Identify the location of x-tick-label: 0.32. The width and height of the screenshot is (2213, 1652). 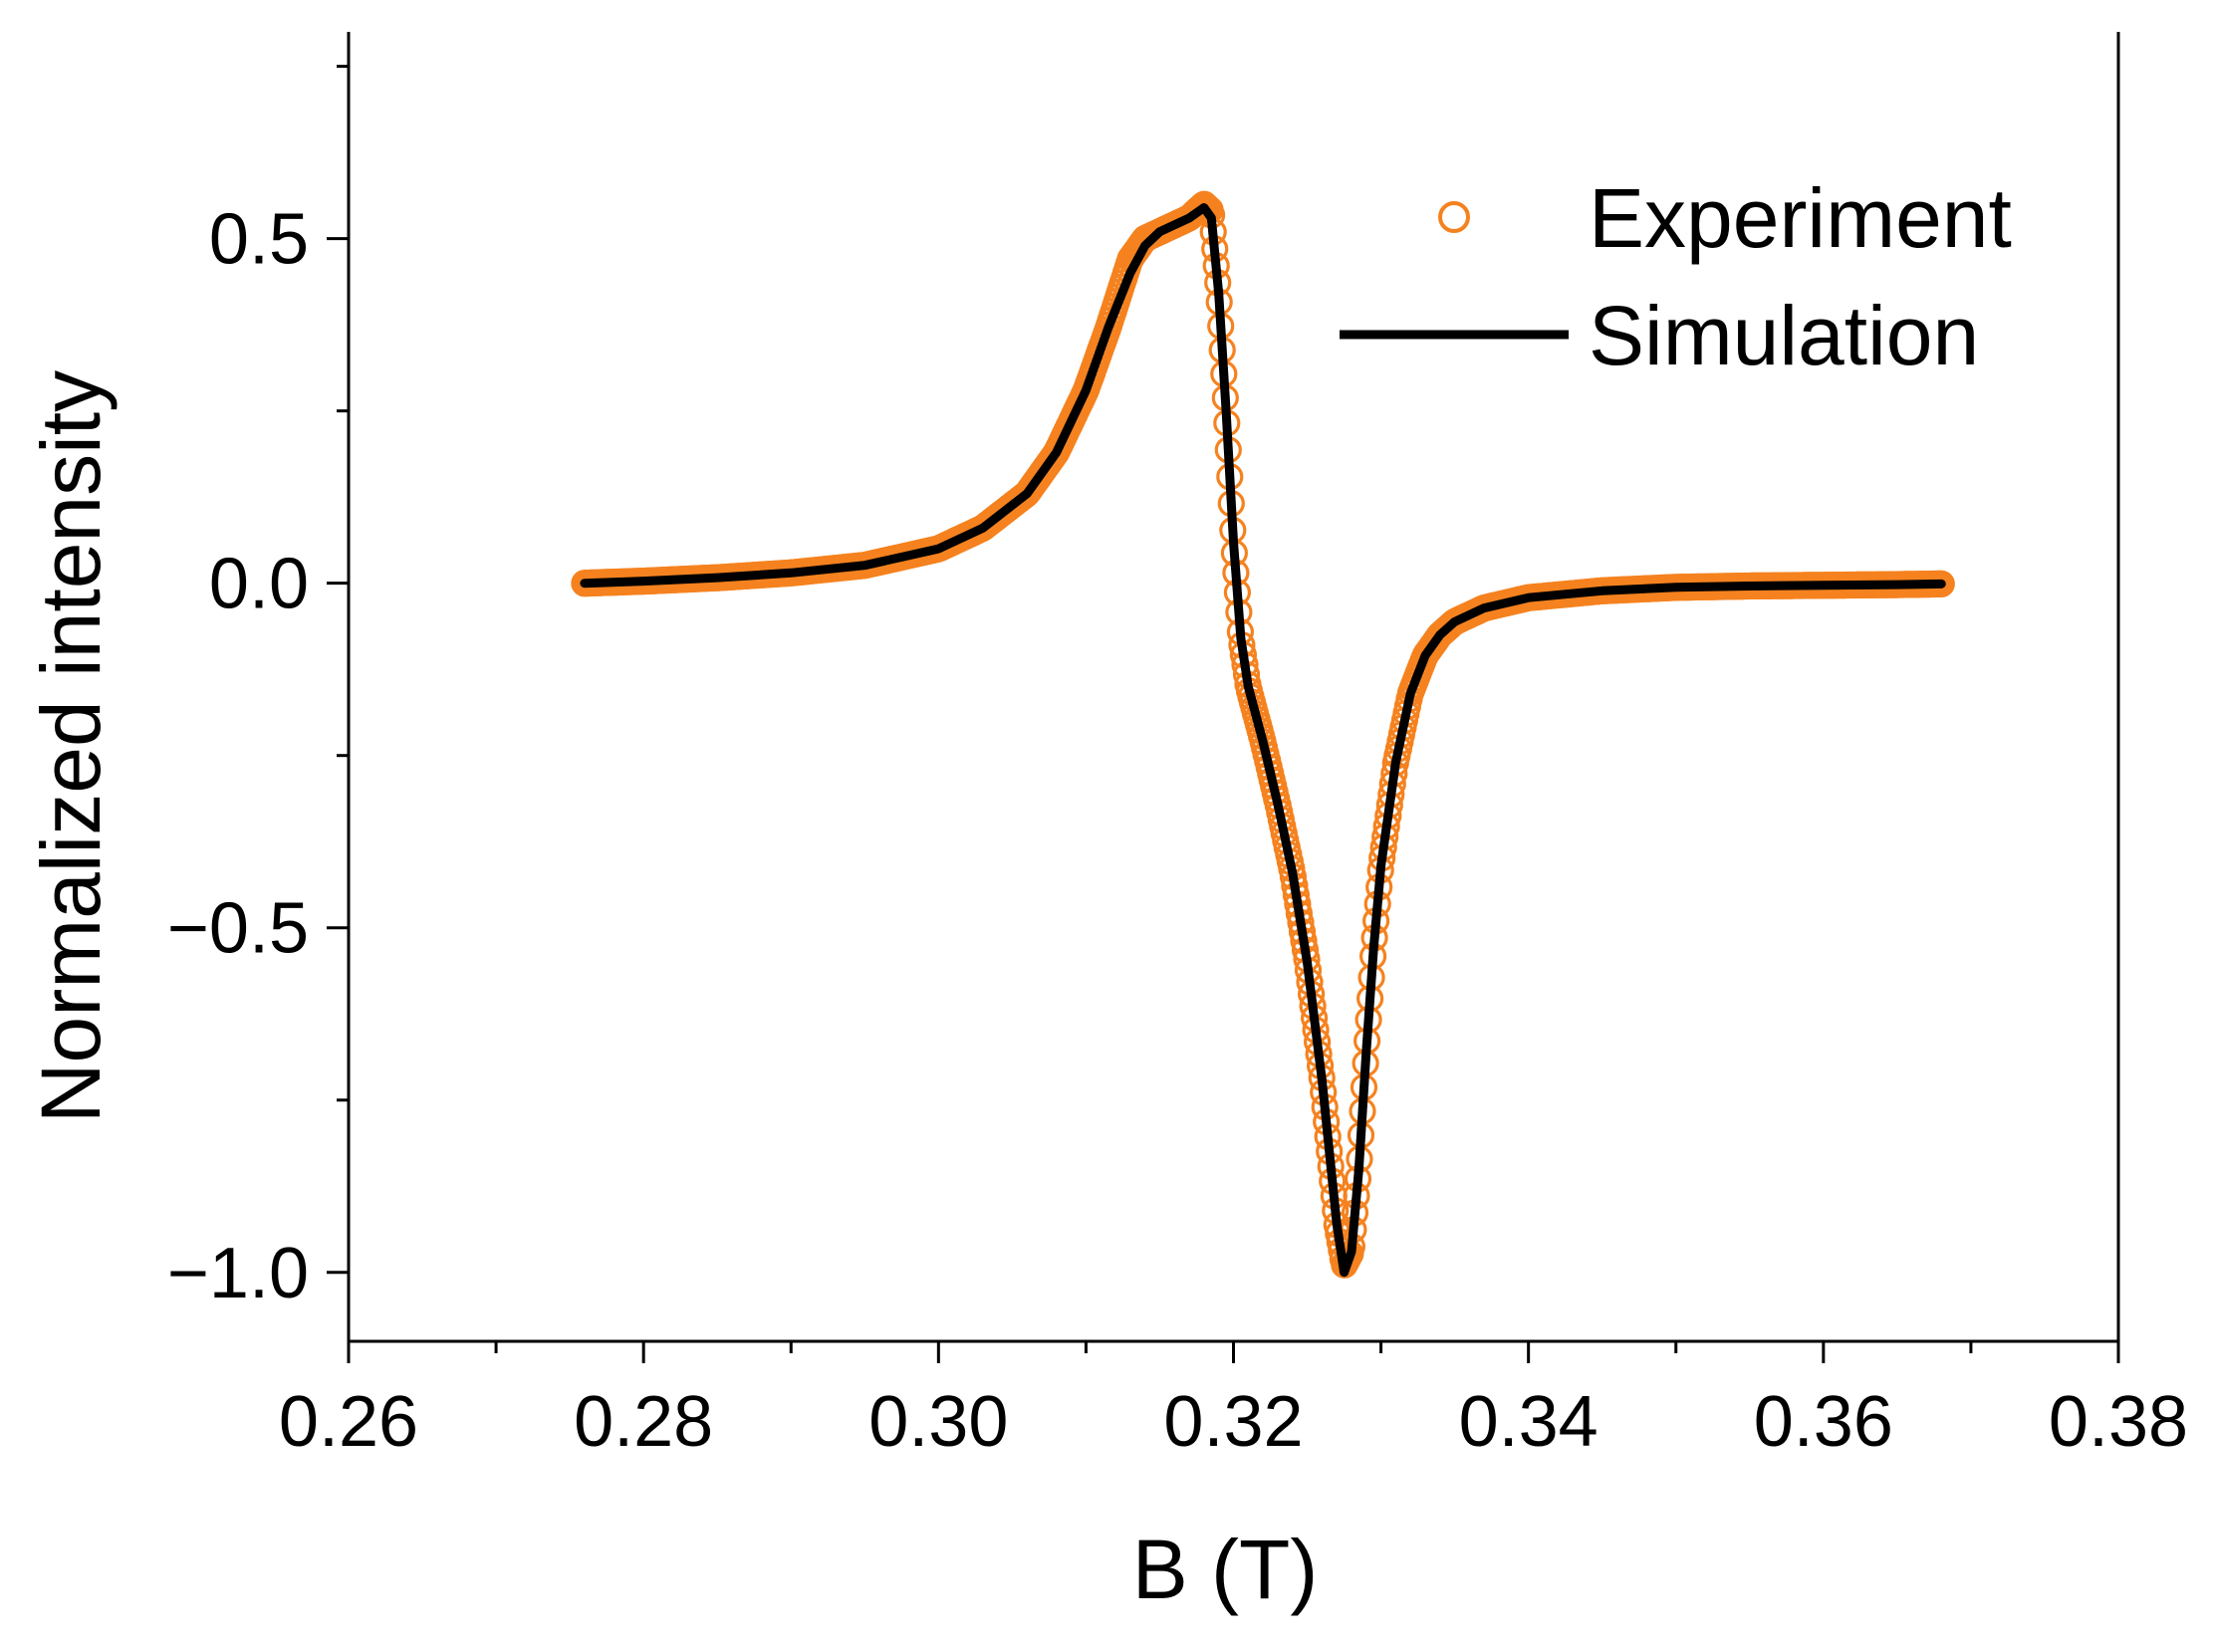
(1233, 1422).